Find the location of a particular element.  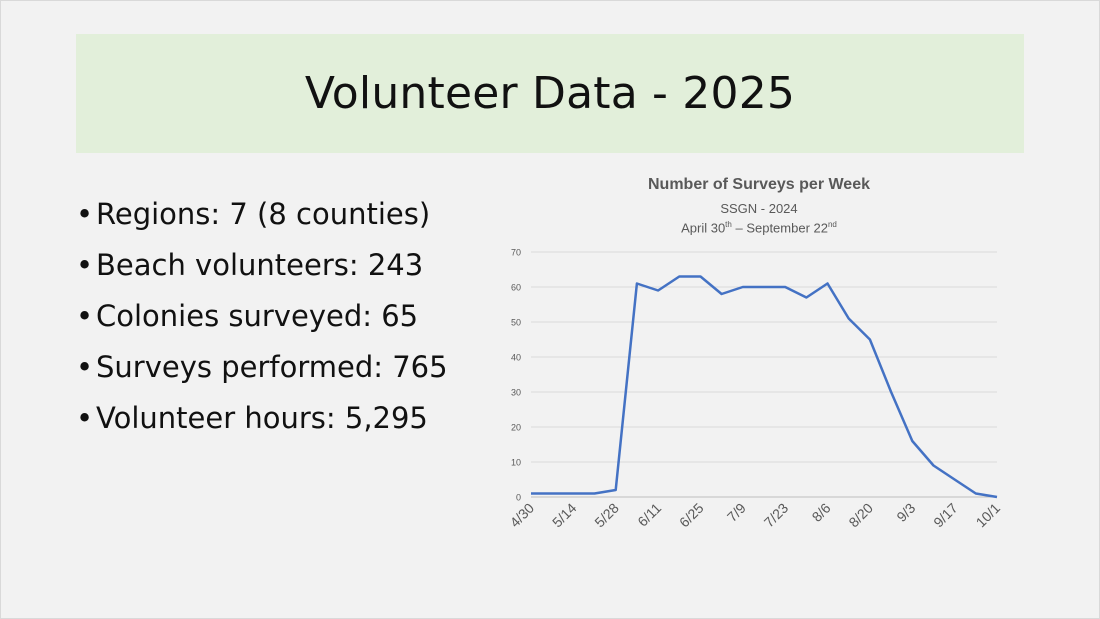

x-tick-label: 6/25 is located at coordinates (691, 515).